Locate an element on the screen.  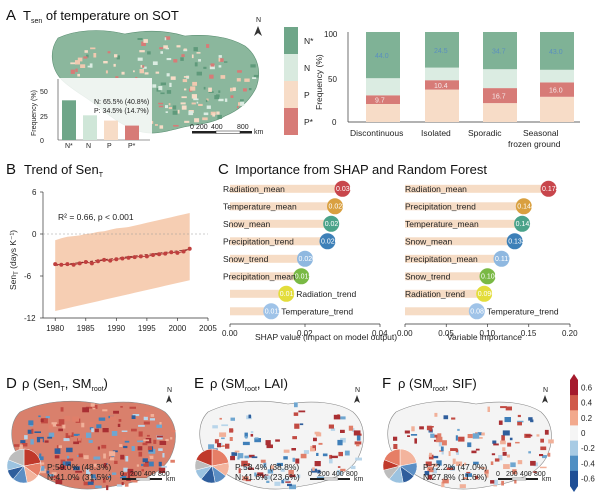
scale-unit: km is located at coordinates (171, 479).